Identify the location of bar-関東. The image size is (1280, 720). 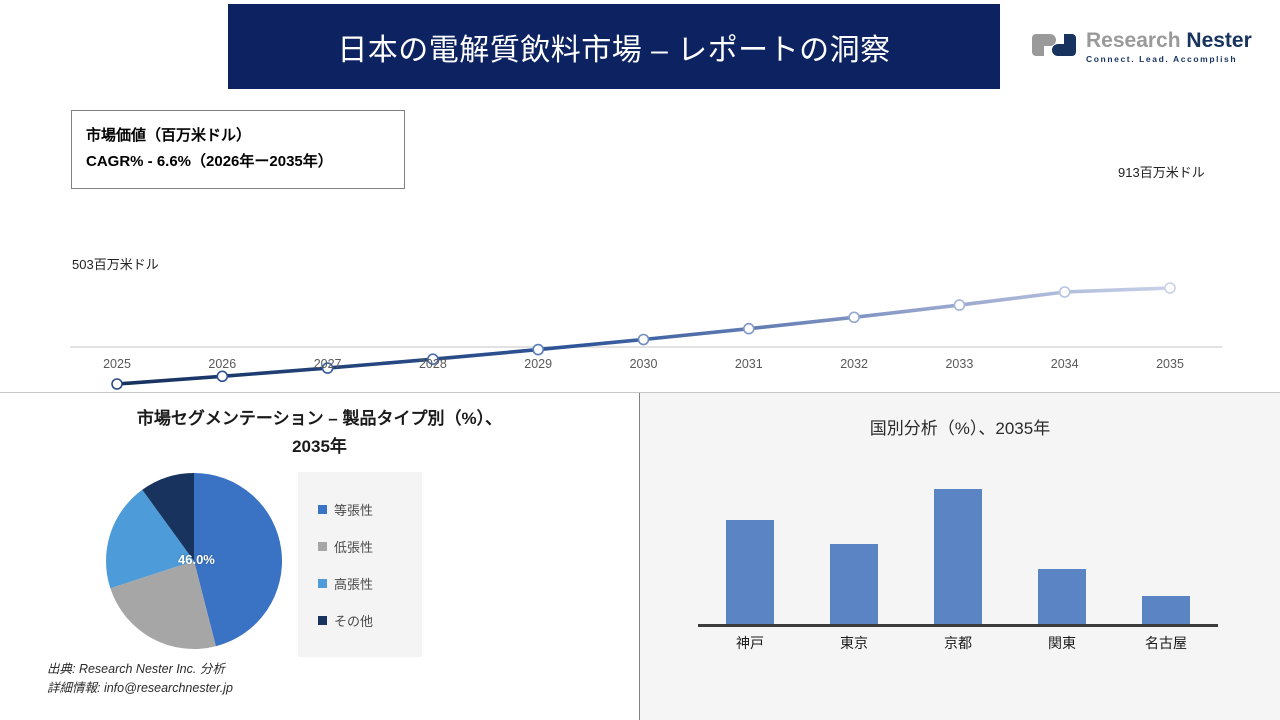
(1062, 596).